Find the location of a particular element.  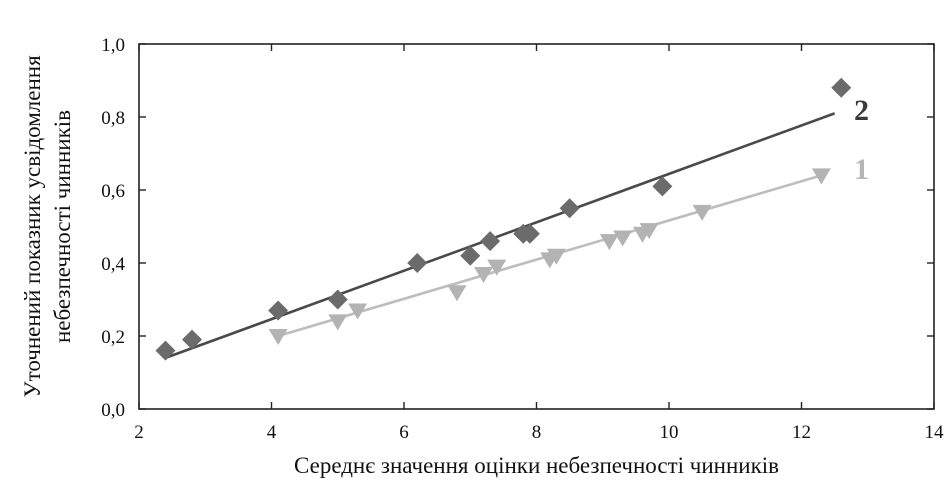

series-label-1: 1 is located at coordinates (861, 169).